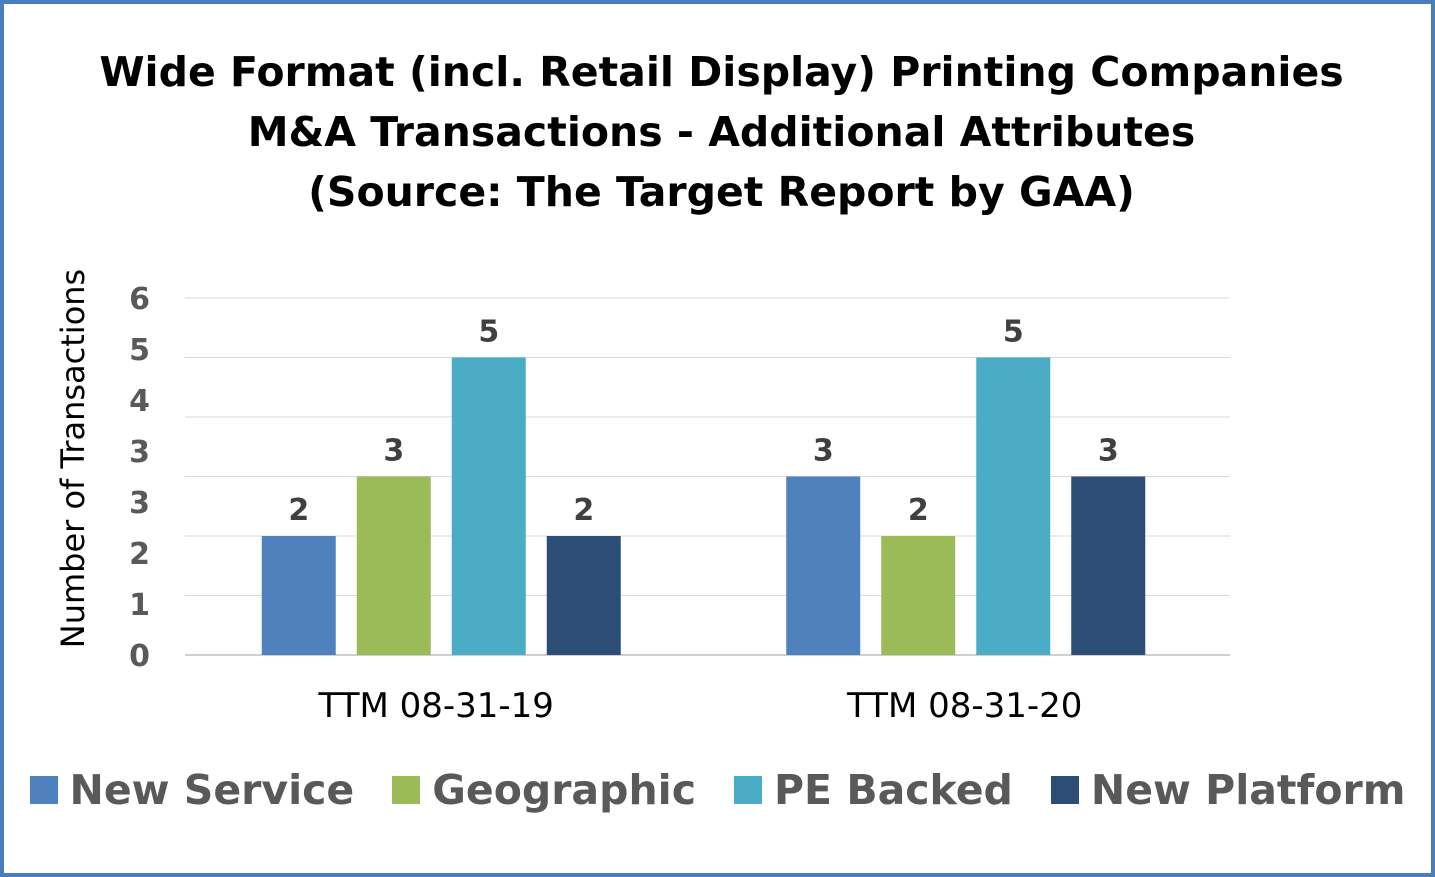  What do you see at coordinates (436, 706) in the screenshot?
I see `x-category-label-ttm-08-31-19: TTM 08-31-19` at bounding box center [436, 706].